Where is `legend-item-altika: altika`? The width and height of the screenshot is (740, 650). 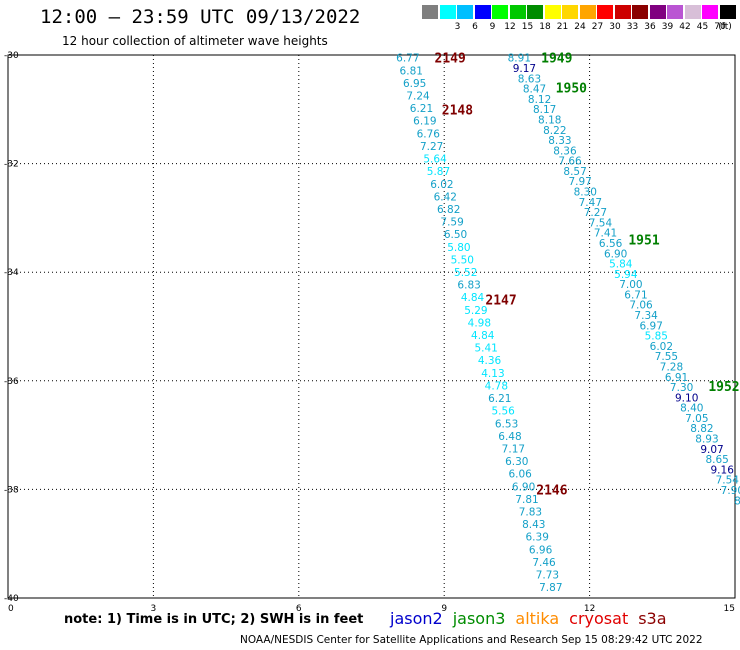
legend-item-altika: altika is located at coordinates (537, 618).